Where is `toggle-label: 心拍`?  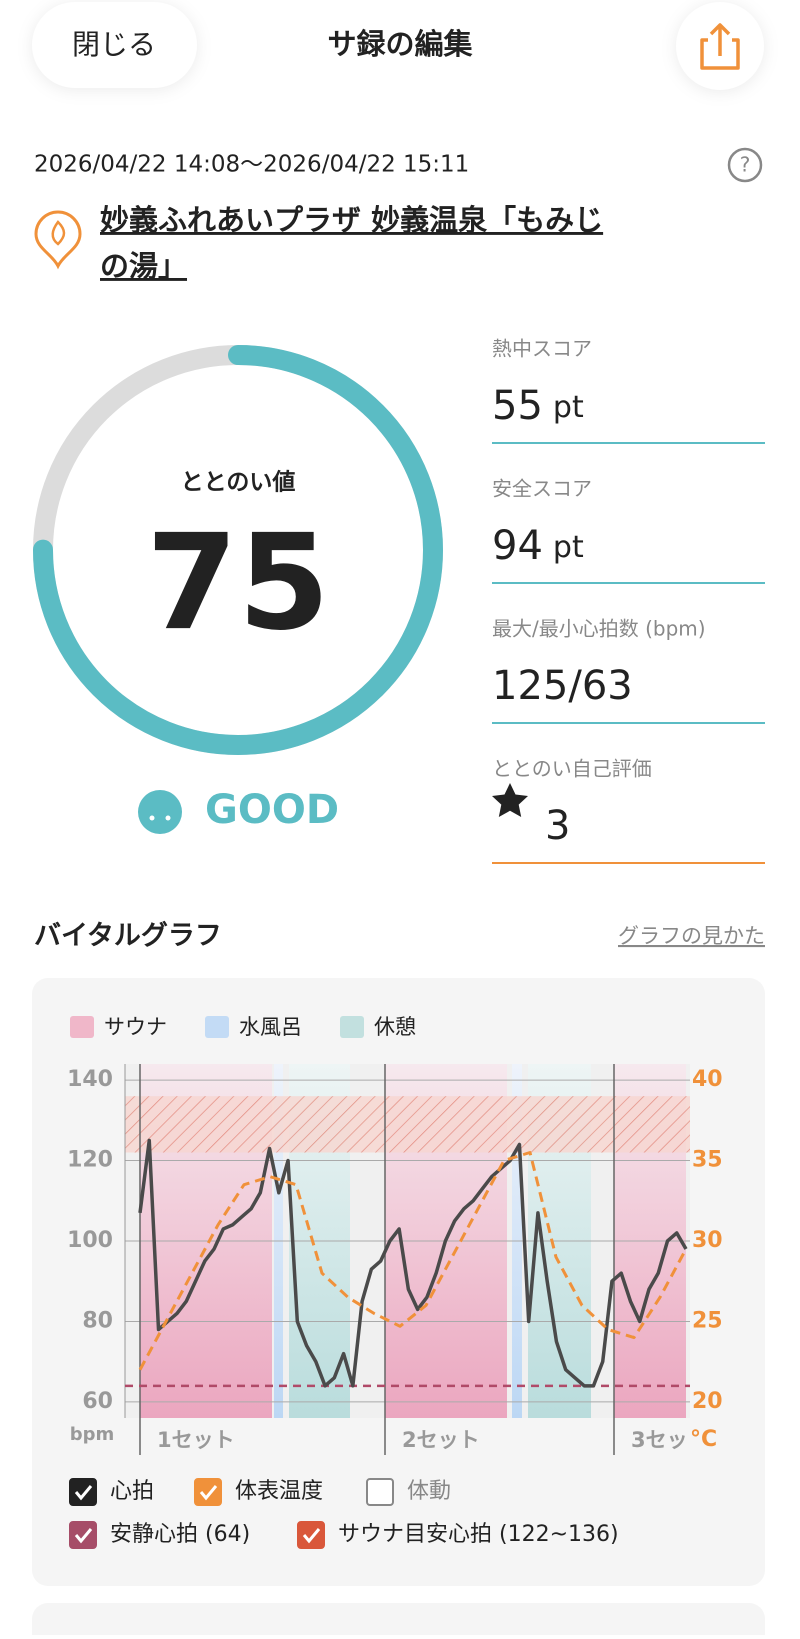
toggle-label: 心拍 is located at coordinates (132, 1491).